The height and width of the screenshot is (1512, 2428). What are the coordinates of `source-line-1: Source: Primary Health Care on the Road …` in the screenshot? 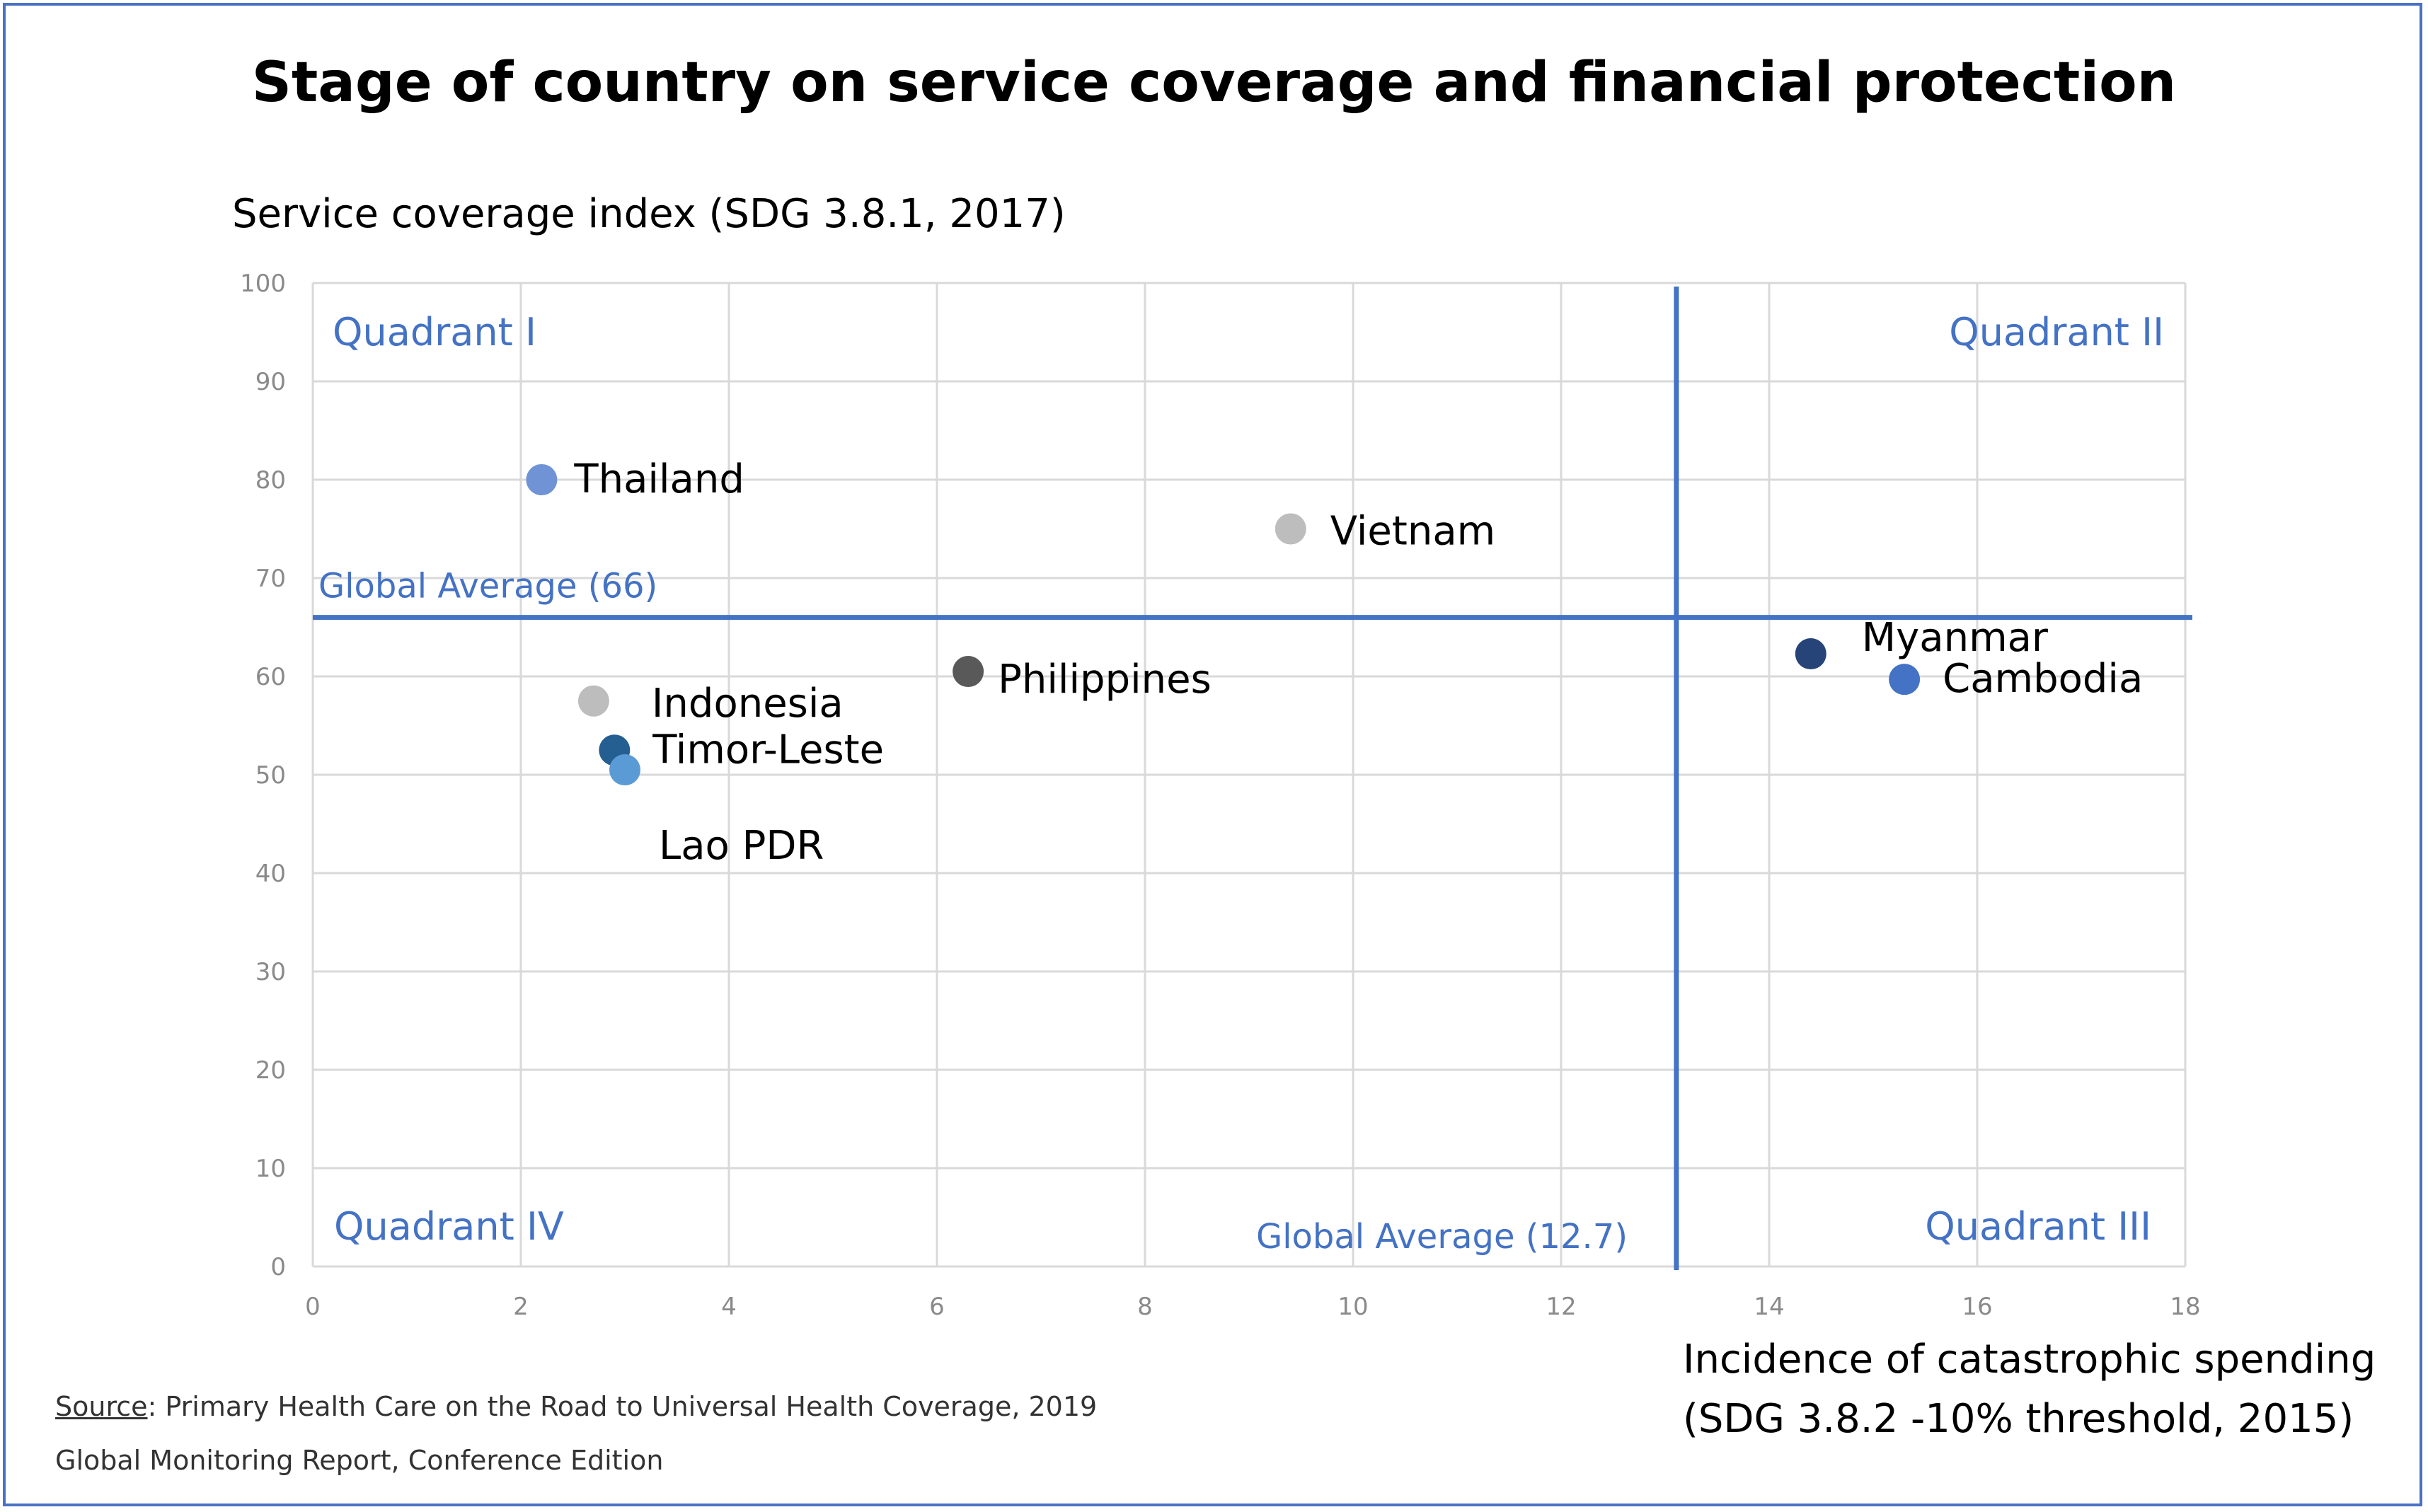 It's located at (576, 1406).